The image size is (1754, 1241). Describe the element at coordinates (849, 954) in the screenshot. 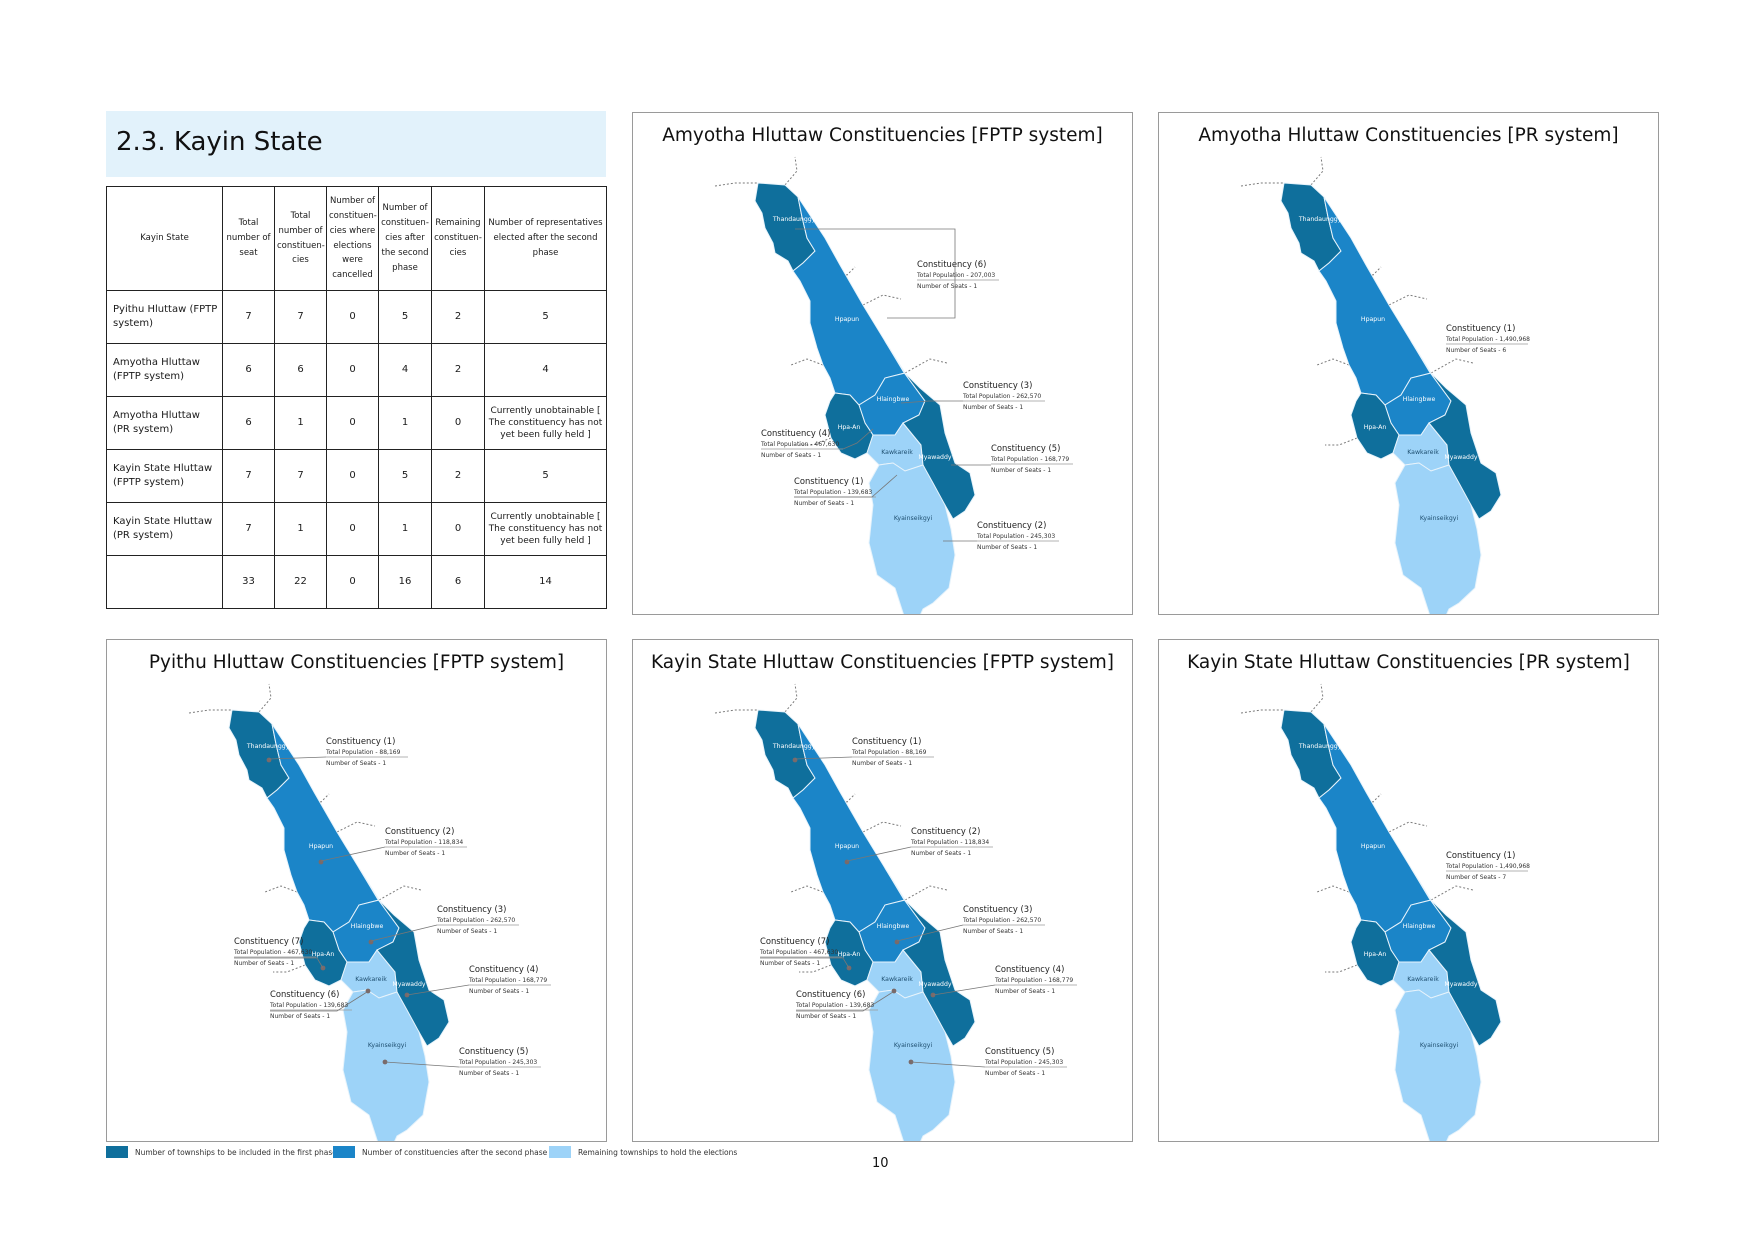

I see `township-label: Hpa-An` at that location.